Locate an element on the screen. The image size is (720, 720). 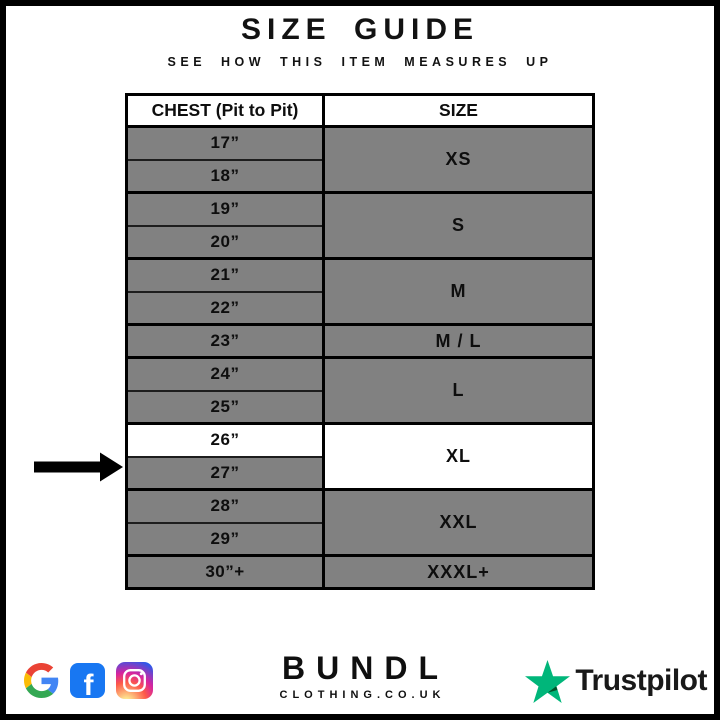
chest-cell-23: 23” is located at coordinates (225, 340).